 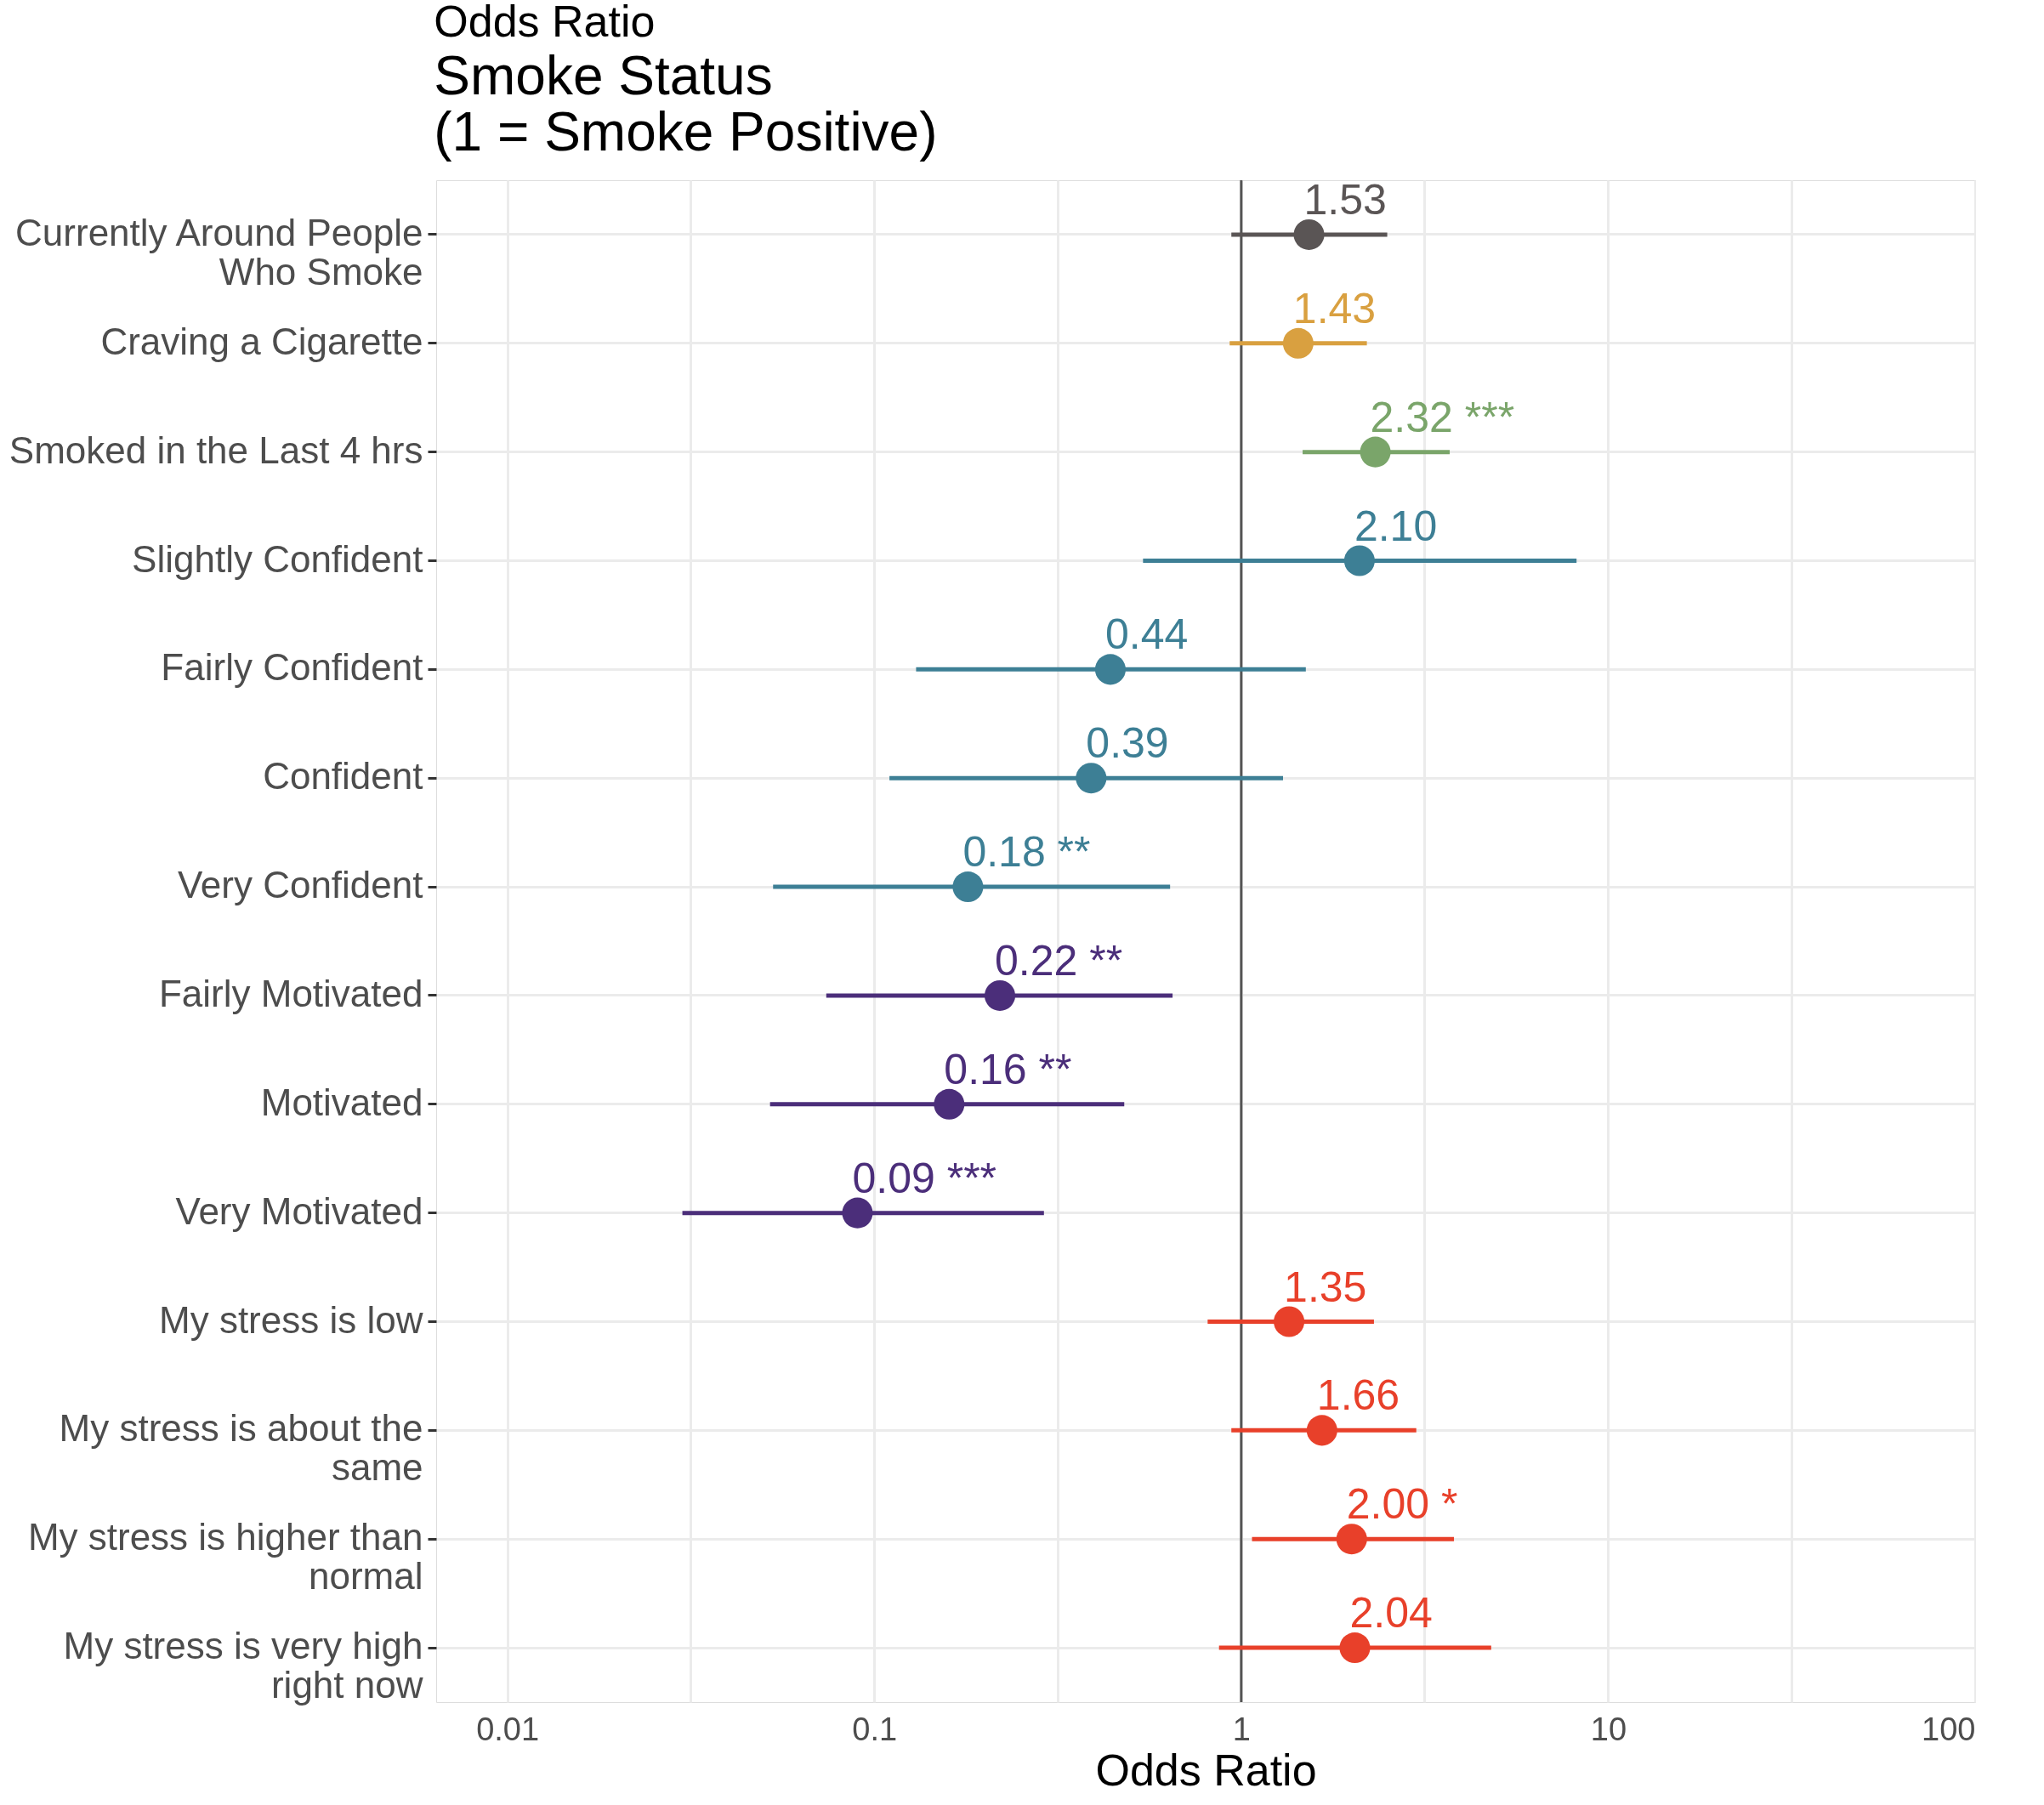 I want to click on data-label: 0.22 **, so click(x=1059, y=960).